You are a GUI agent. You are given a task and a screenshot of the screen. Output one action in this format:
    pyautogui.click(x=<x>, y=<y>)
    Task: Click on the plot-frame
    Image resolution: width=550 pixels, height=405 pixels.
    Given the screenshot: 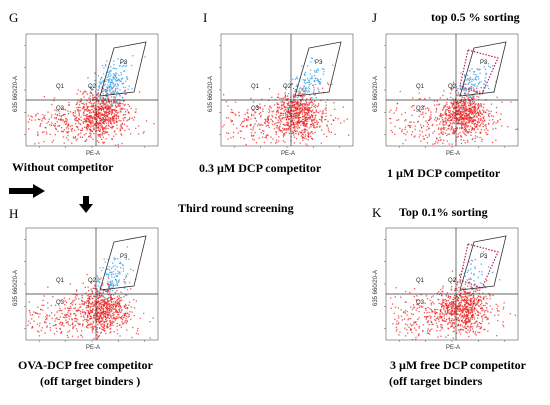 What is the action you would take?
    pyautogui.click(x=287, y=90)
    